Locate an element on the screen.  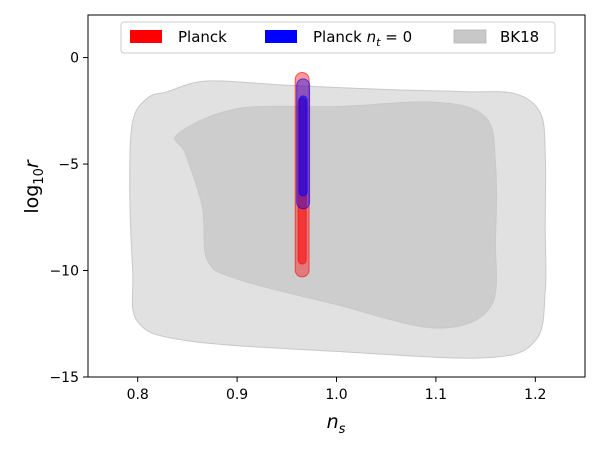
legend-swatch-planck is located at coordinates (146, 36).